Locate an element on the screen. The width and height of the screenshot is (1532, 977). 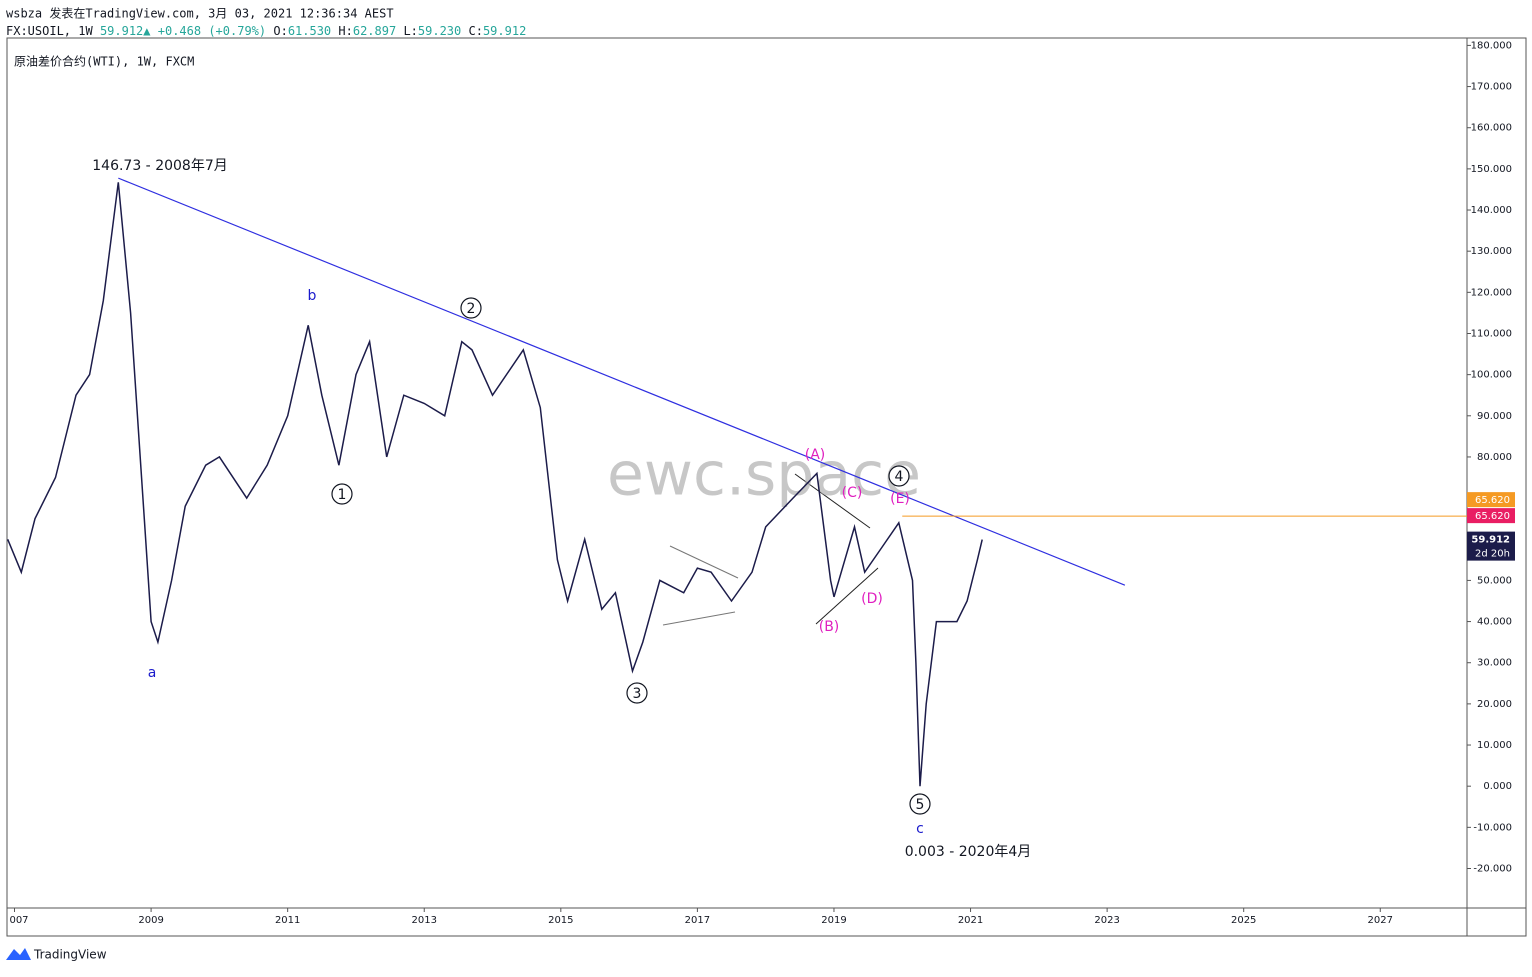
high: 62.897 is located at coordinates (374, 31).